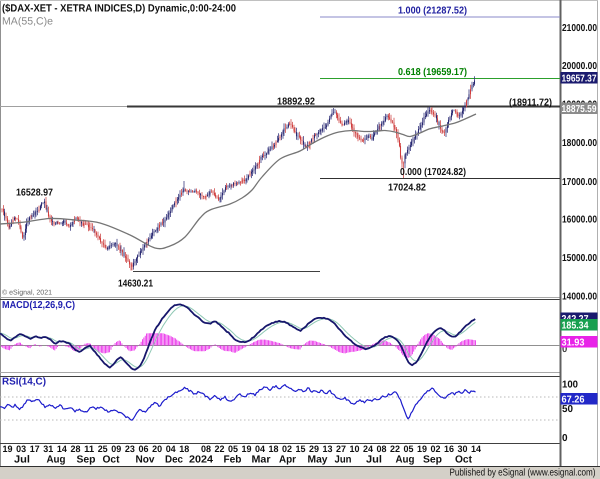 The width and height of the screenshot is (600, 479). What do you see at coordinates (318, 460) in the screenshot?
I see `svg-text: May` at bounding box center [318, 460].